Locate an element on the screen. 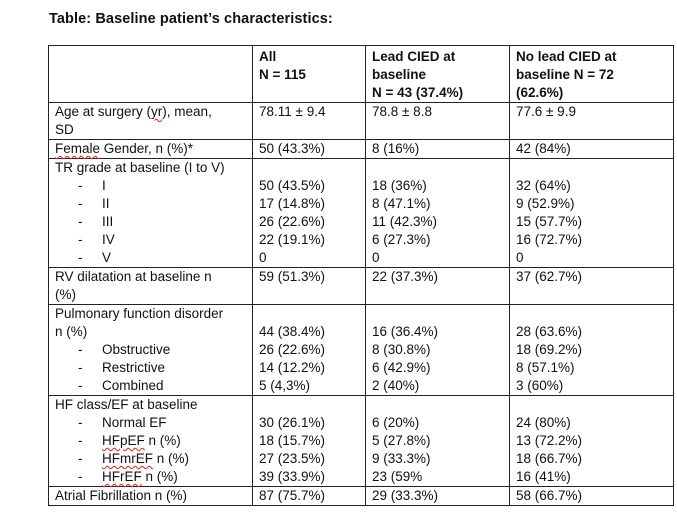 This screenshot has width=677, height=517. hf-hfpef-nolead: 13 (72.2%) is located at coordinates (549, 440).